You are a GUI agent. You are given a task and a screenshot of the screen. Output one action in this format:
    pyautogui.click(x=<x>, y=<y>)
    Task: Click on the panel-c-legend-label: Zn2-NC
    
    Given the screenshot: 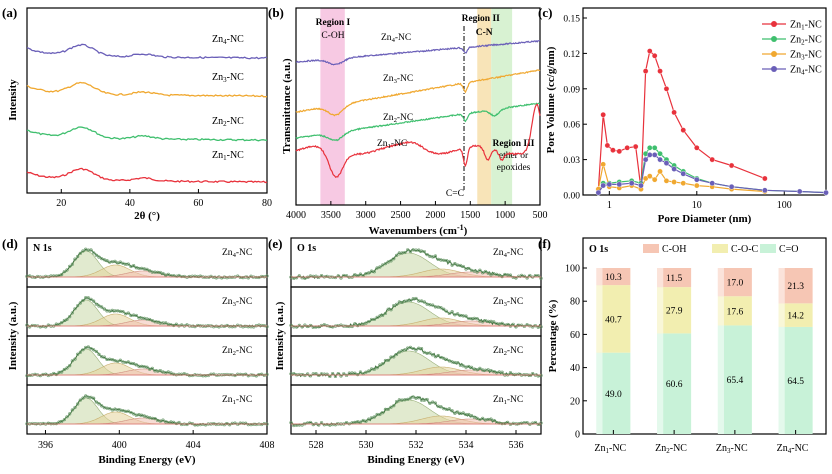 What is the action you would take?
    pyautogui.click(x=806, y=41)
    